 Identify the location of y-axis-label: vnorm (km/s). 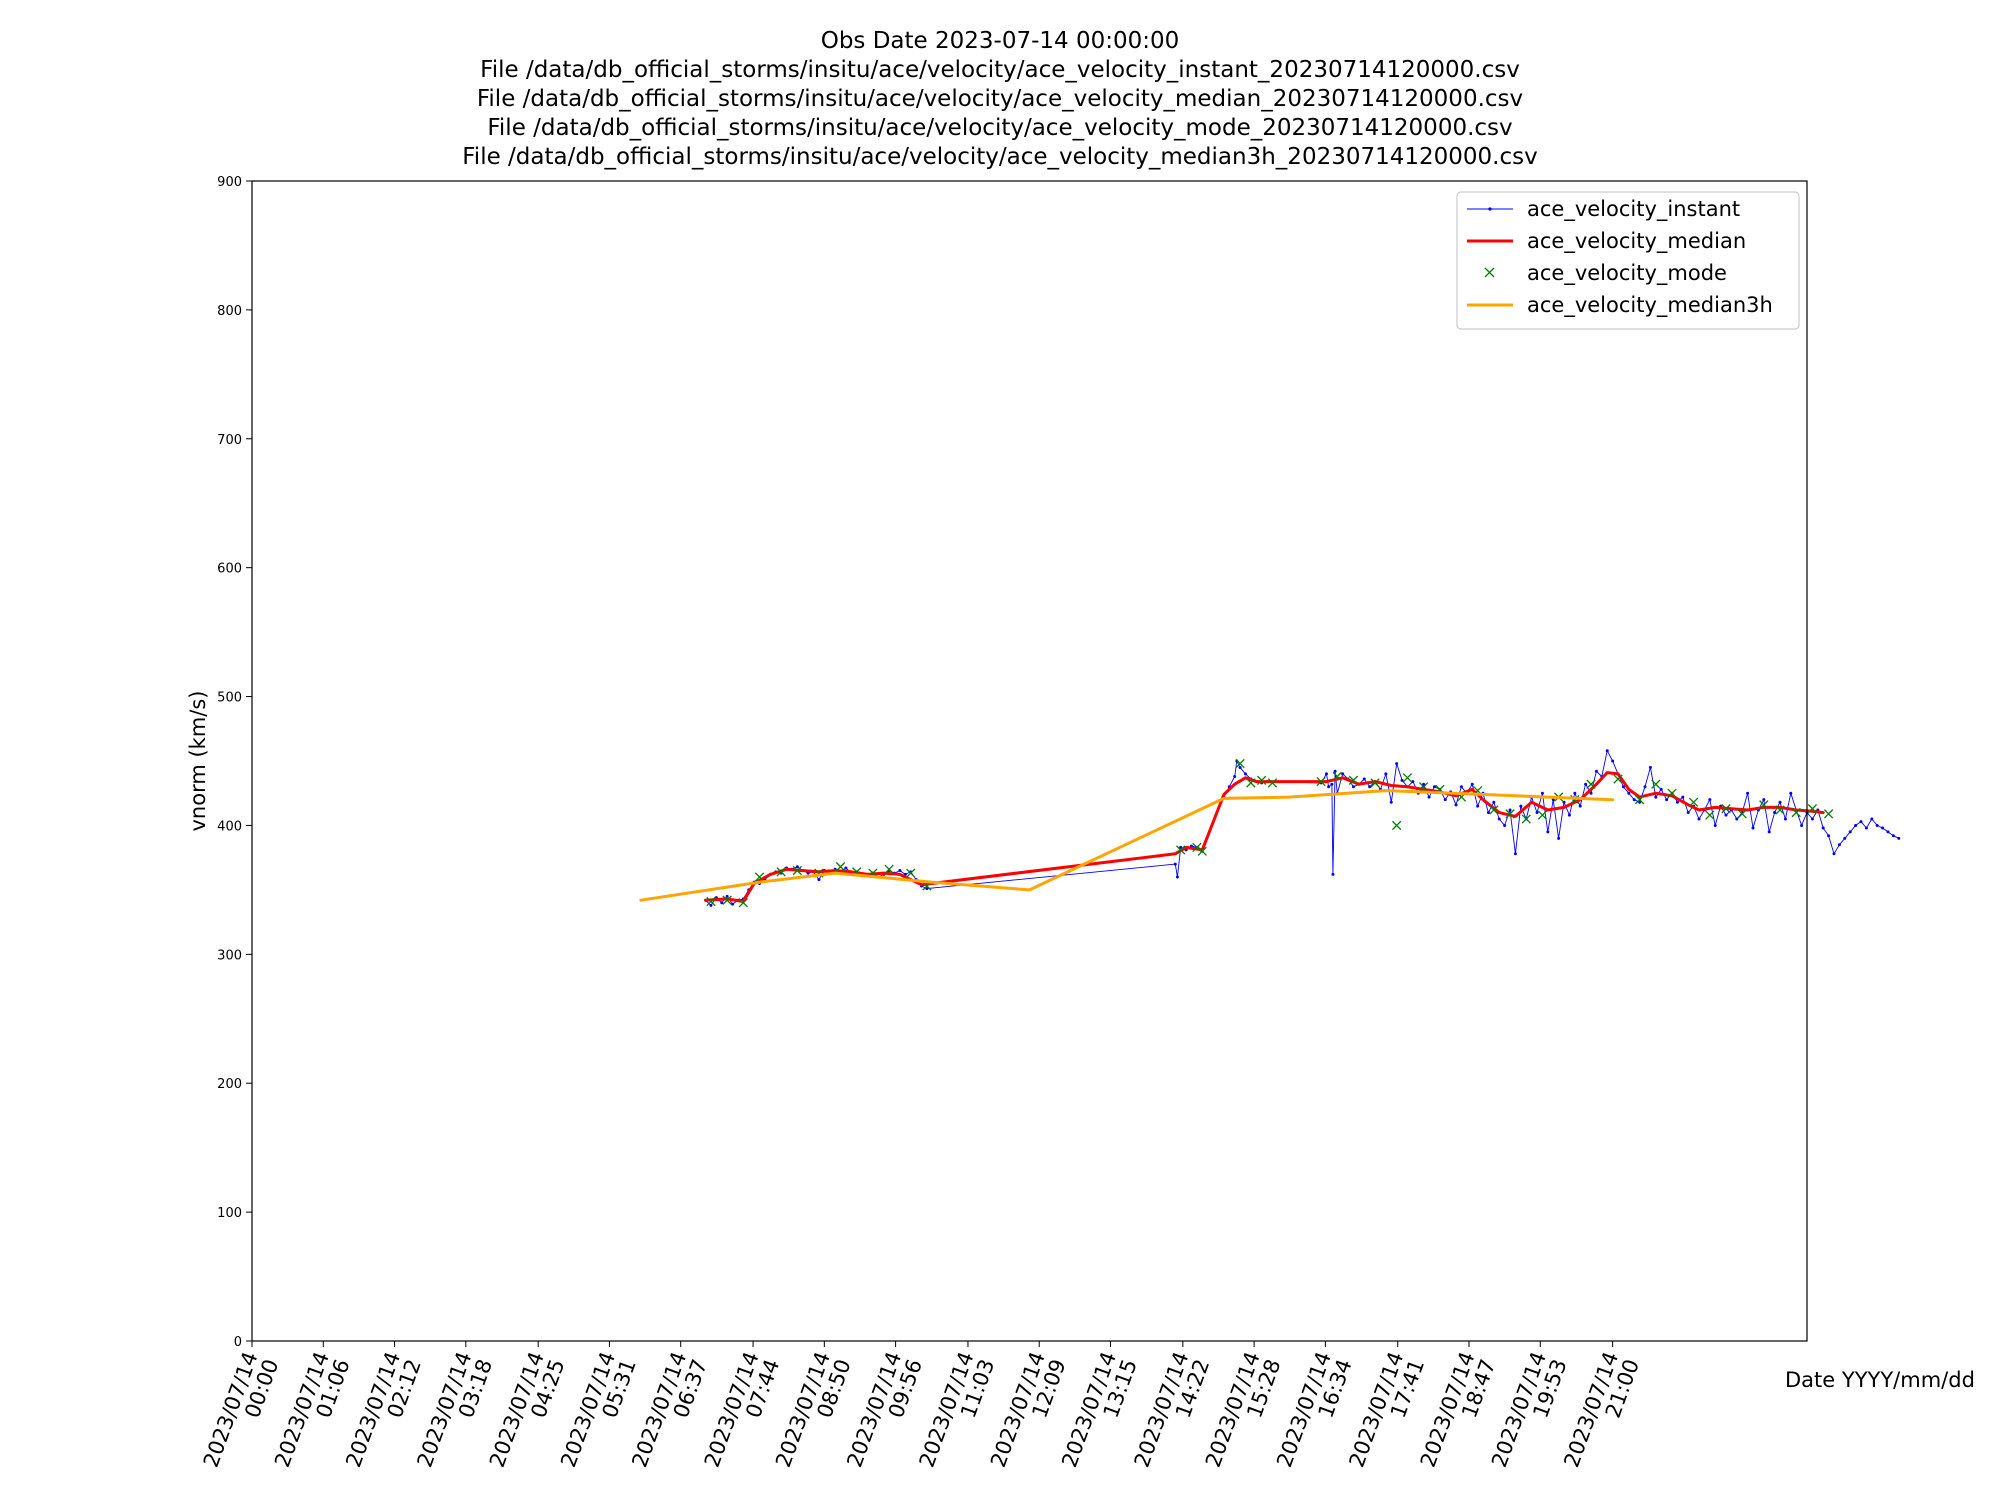
(198, 760).